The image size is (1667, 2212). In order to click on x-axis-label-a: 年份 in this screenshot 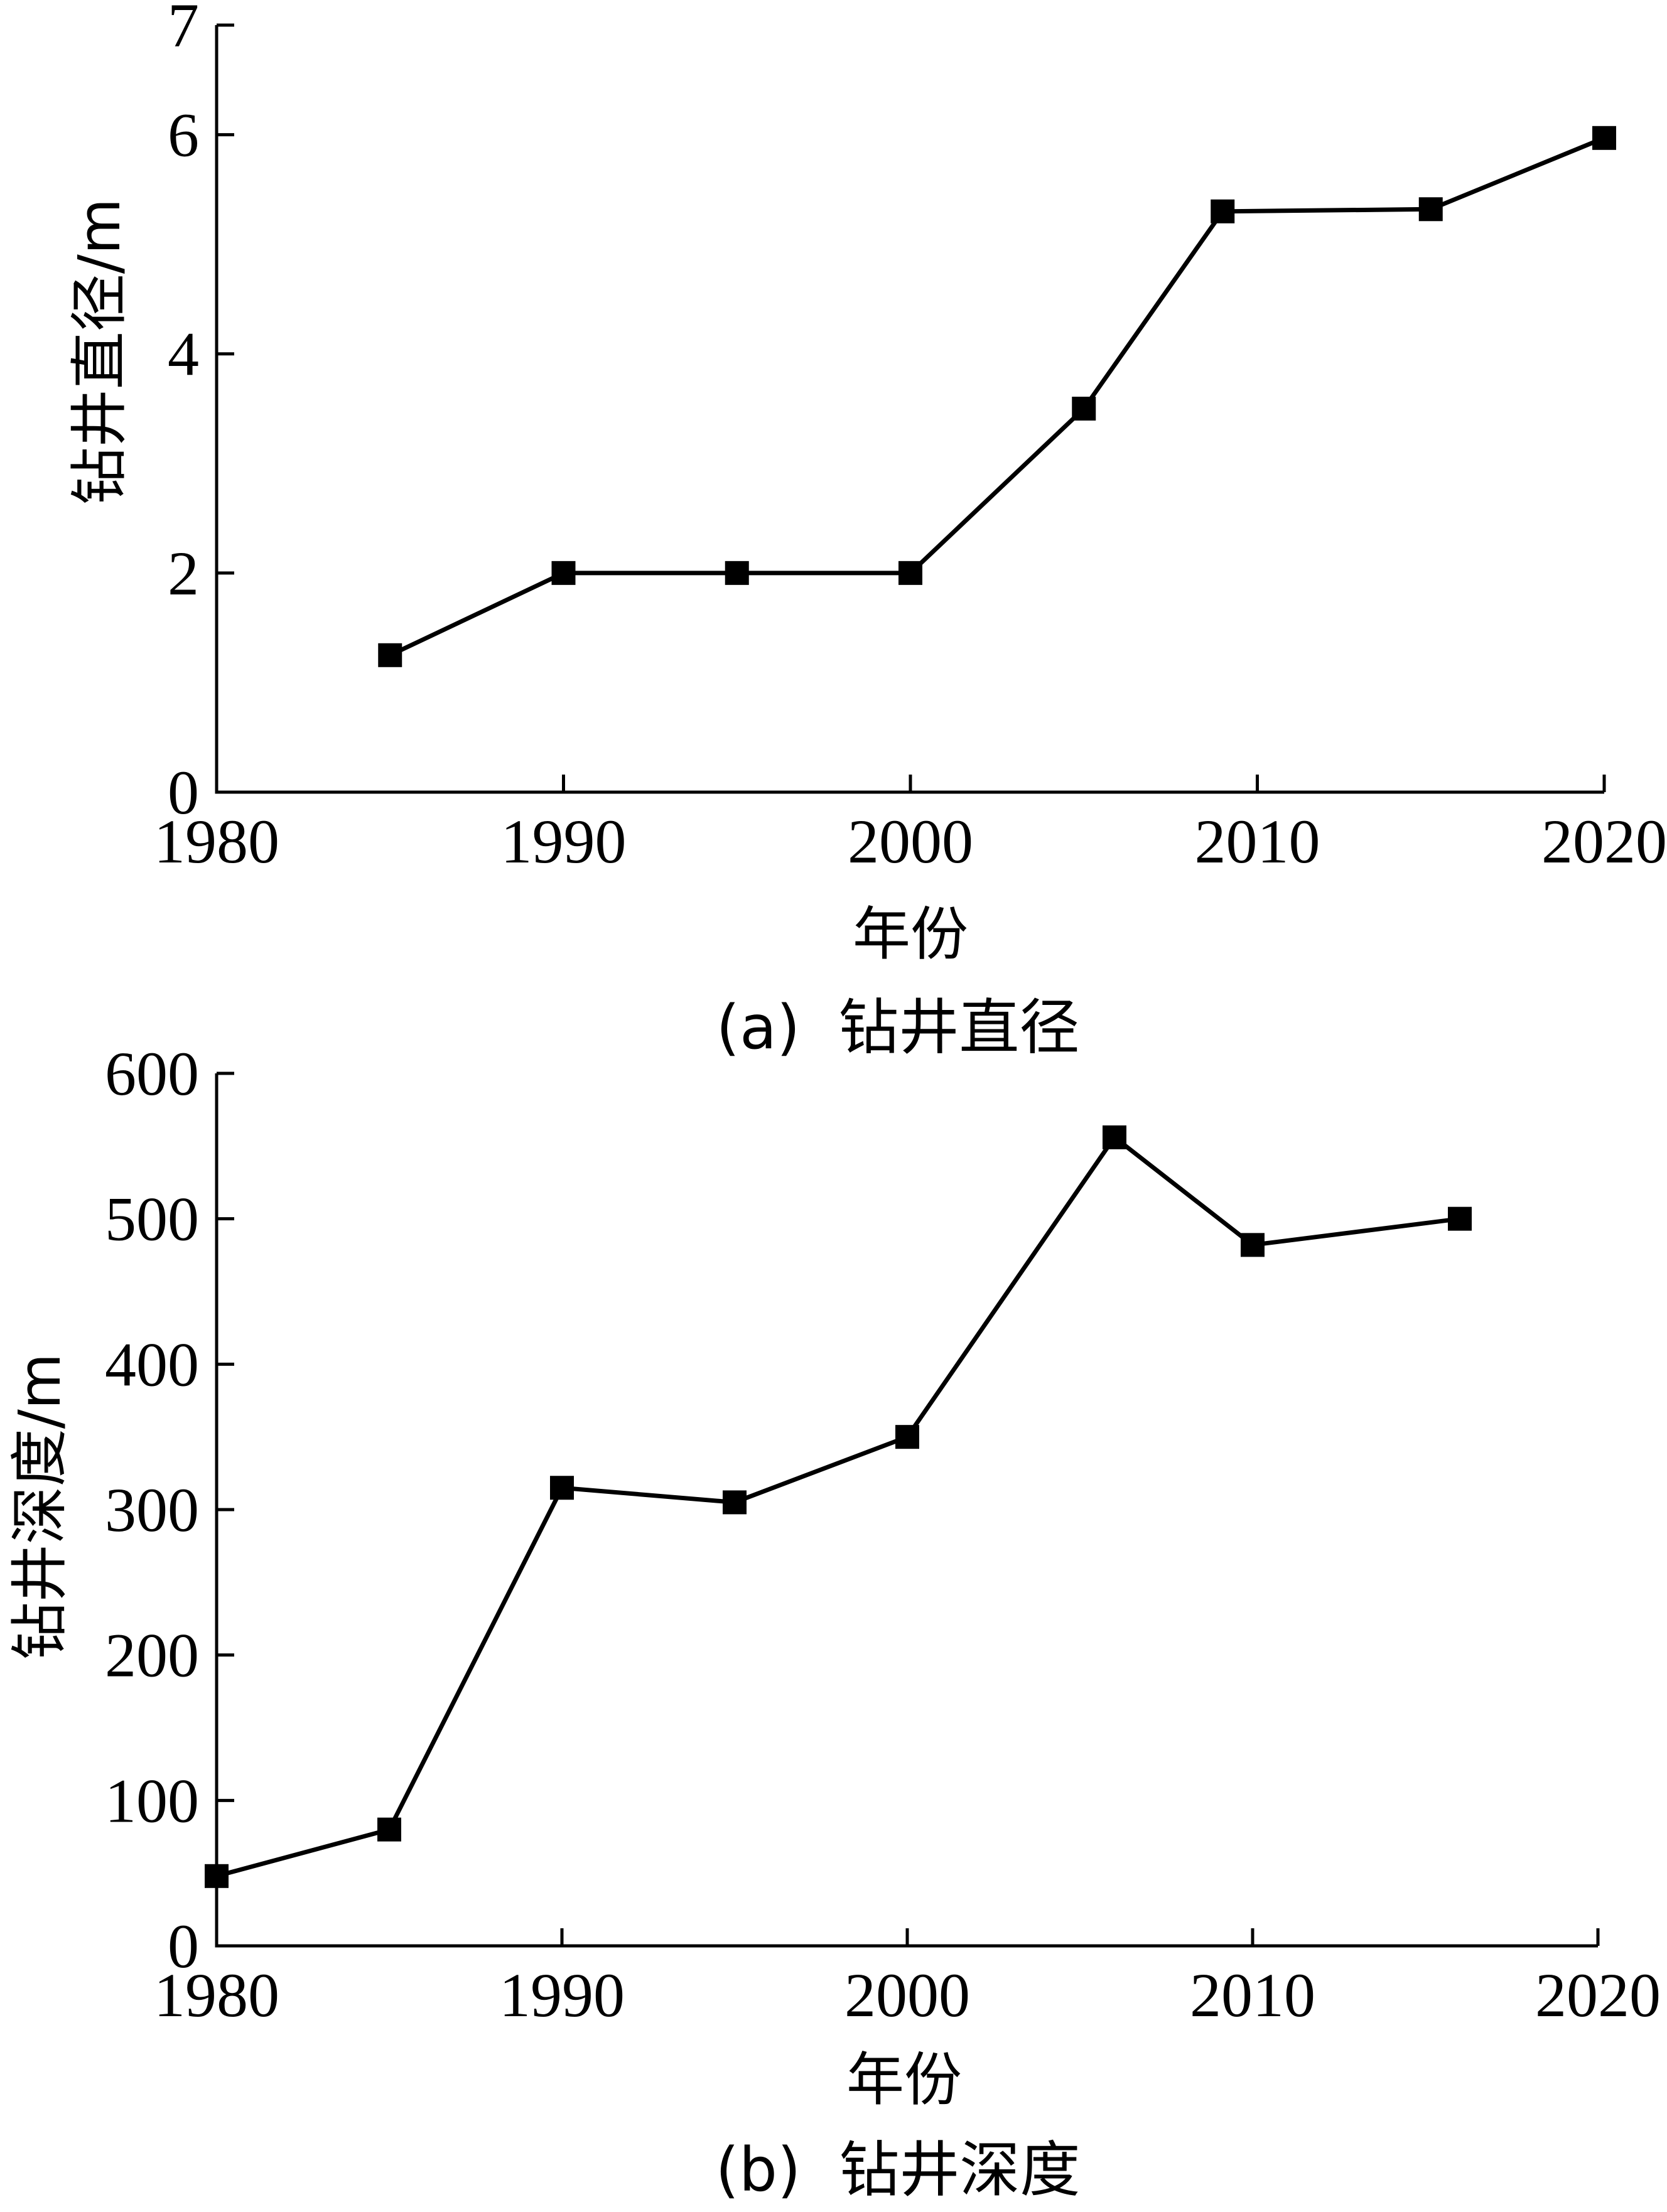, I will do `click(910, 934)`.